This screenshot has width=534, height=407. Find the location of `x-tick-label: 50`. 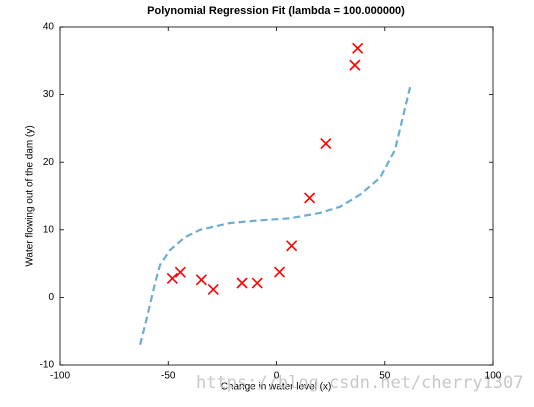

x-tick-label: 50 is located at coordinates (385, 376).